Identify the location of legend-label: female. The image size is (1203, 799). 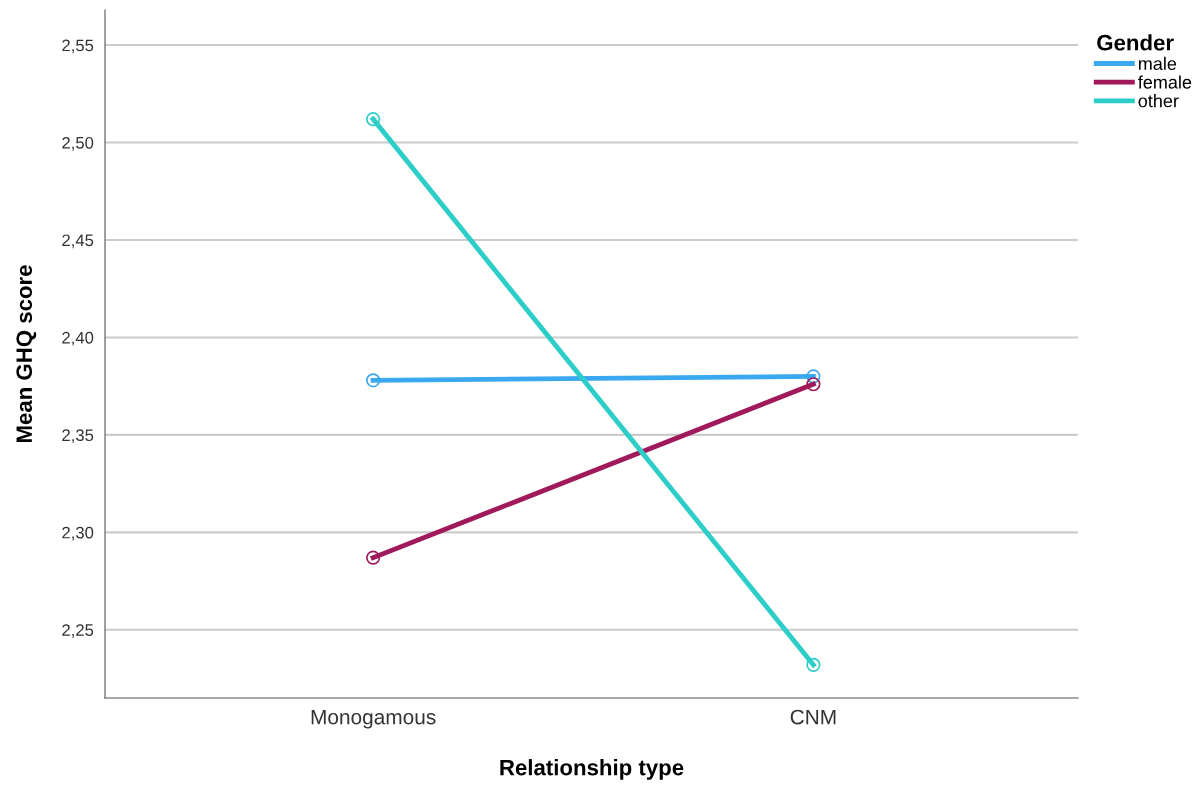
(1165, 82).